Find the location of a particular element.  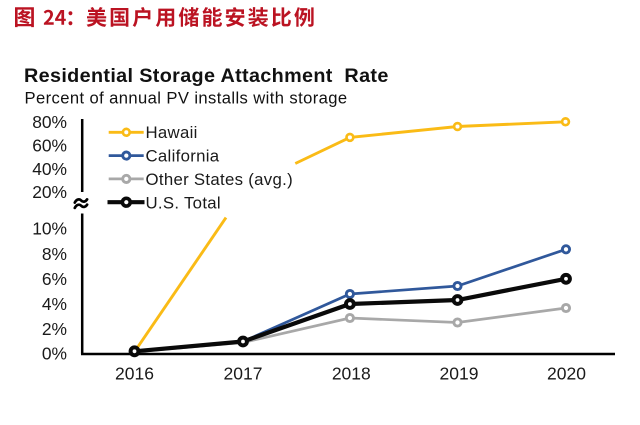

svg-text: 6% is located at coordinates (54, 279).